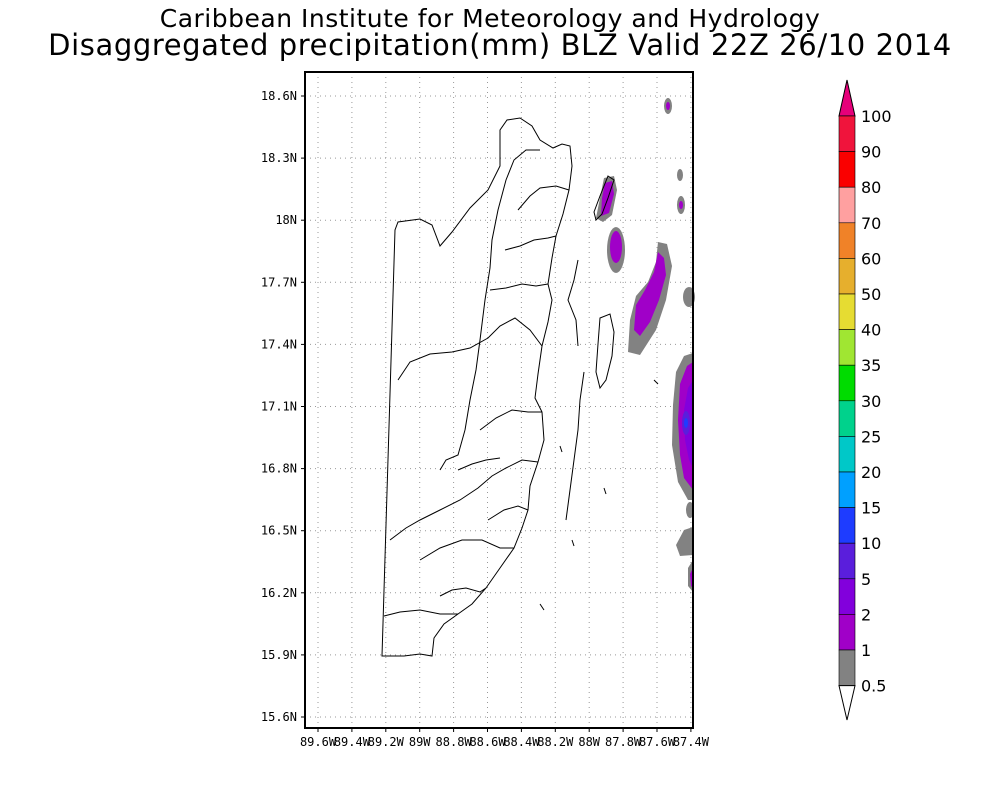 This screenshot has width=1000, height=800. I want to click on lon-tick-label: 89W, so click(420, 742).